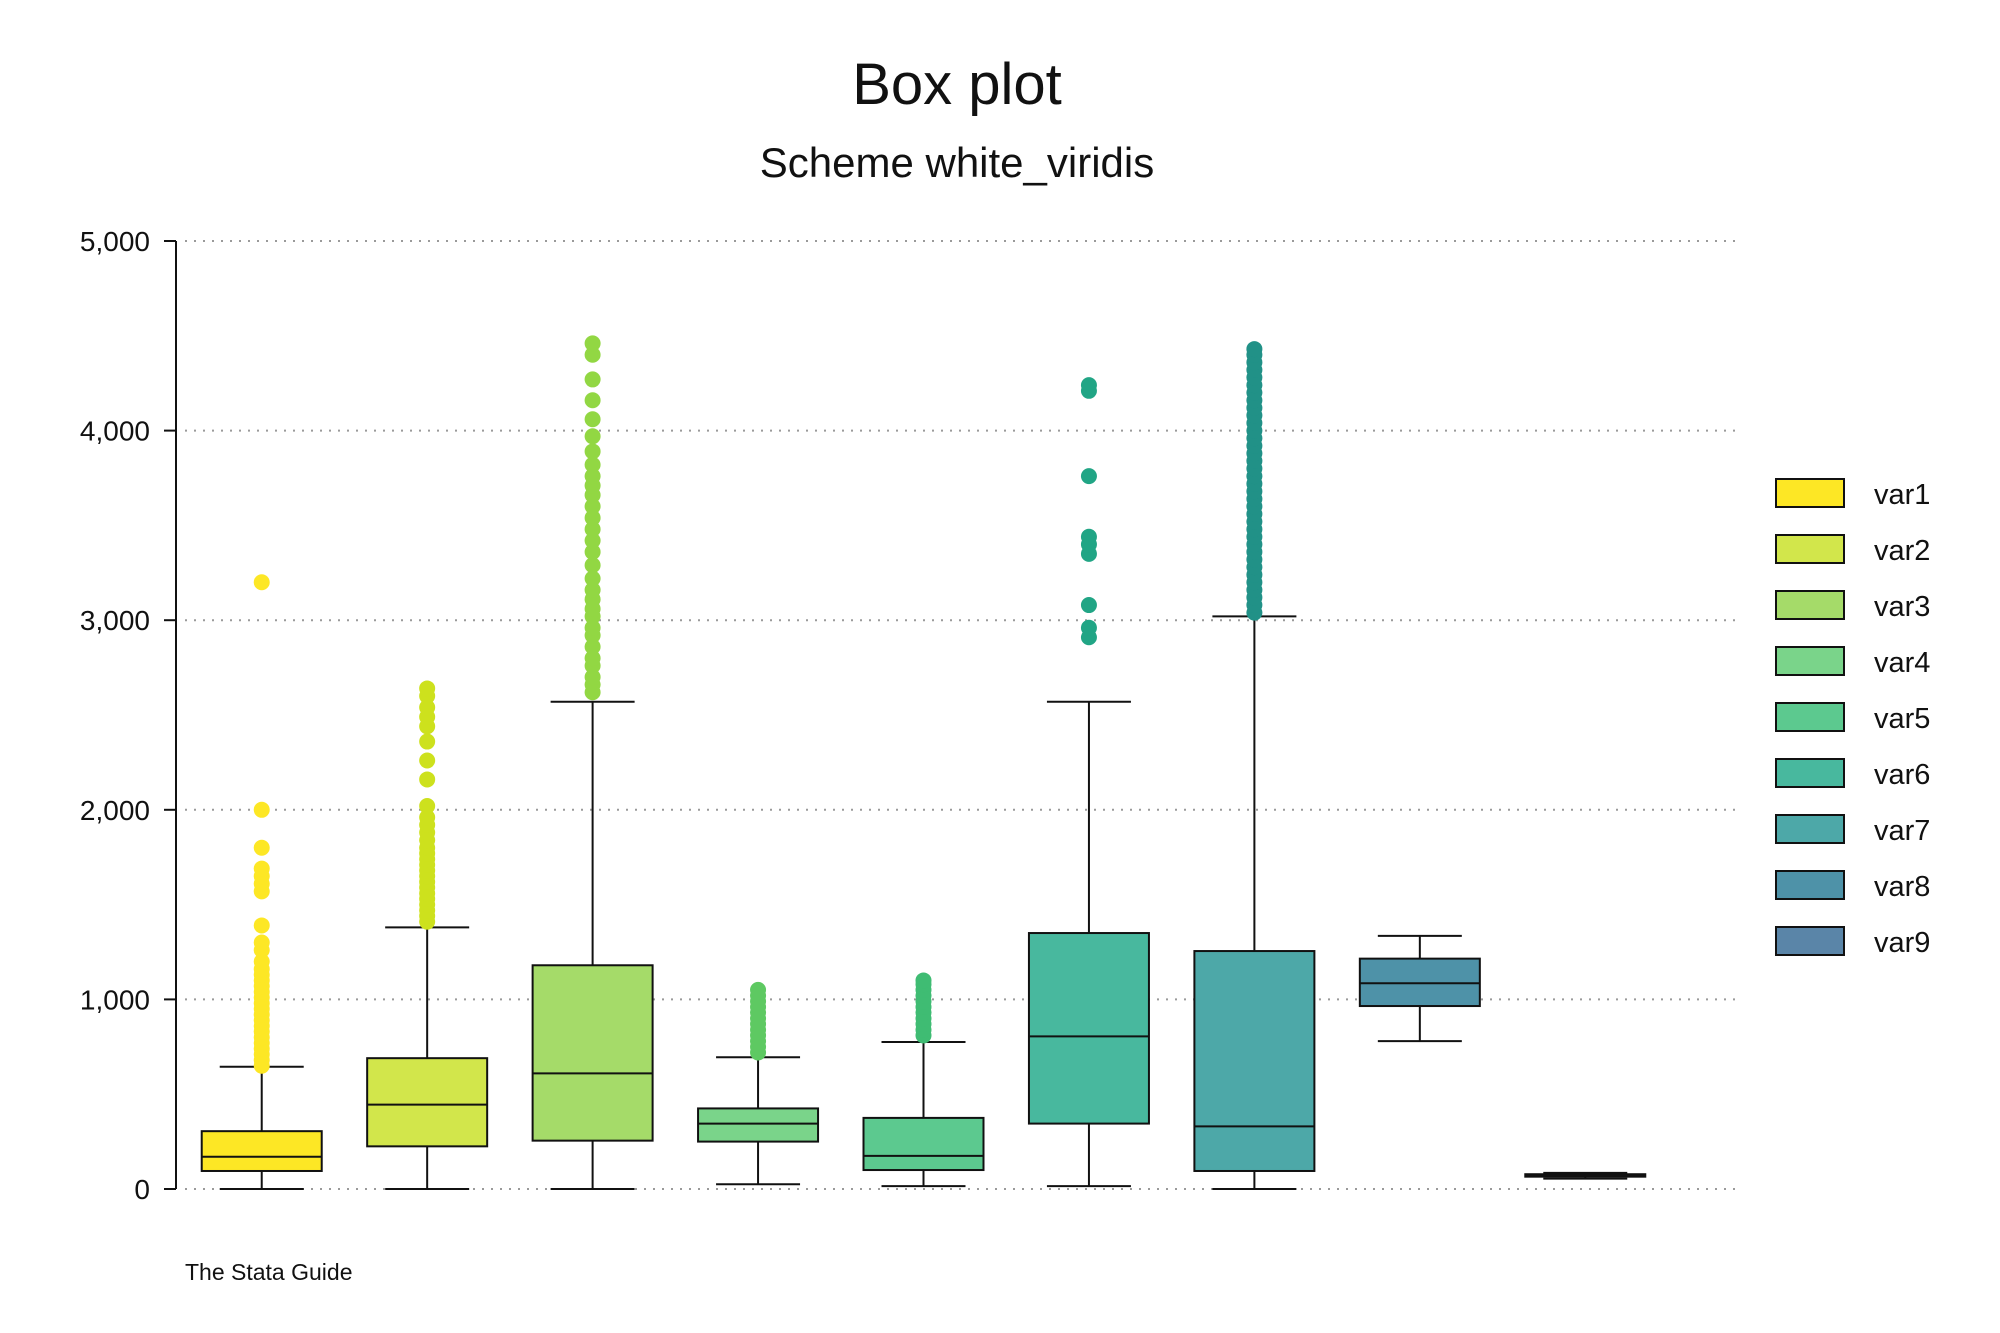  Describe the element at coordinates (1254, 765) in the screenshot. I see `box-var7` at that location.